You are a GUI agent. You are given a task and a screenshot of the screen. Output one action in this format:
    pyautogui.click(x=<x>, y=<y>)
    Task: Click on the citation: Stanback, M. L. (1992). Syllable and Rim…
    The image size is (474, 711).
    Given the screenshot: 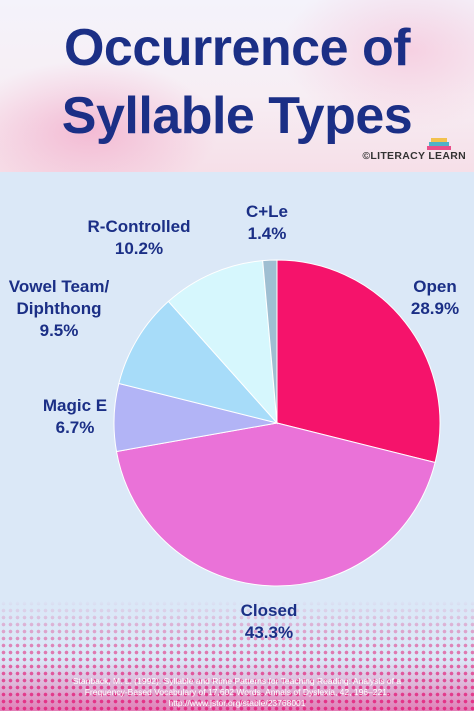 What is the action you would take?
    pyautogui.click(x=237, y=692)
    